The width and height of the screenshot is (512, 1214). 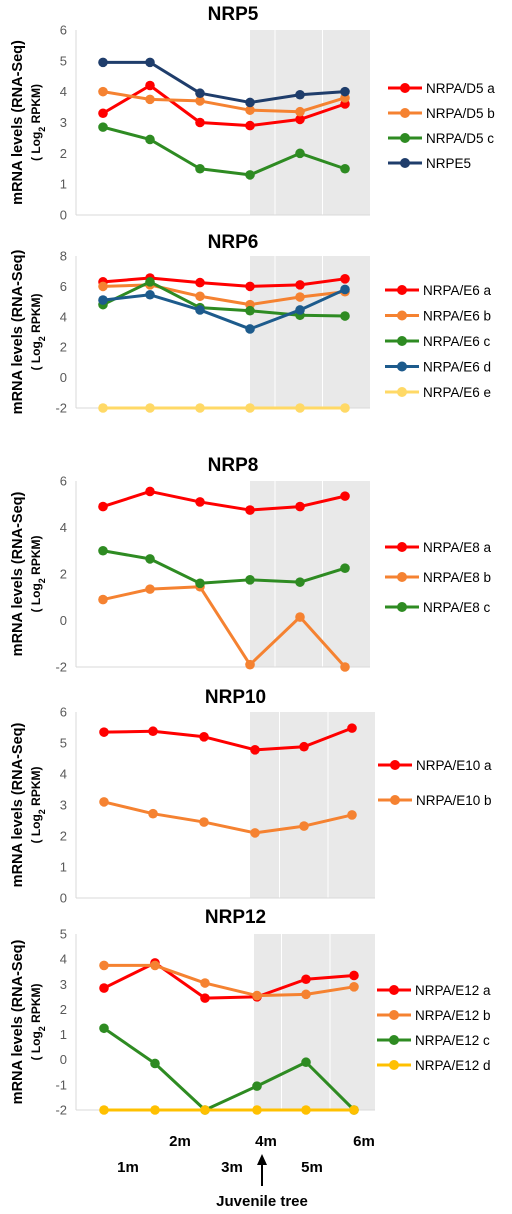 I want to click on legend-label: NRPA/E10 a, so click(x=454, y=765).